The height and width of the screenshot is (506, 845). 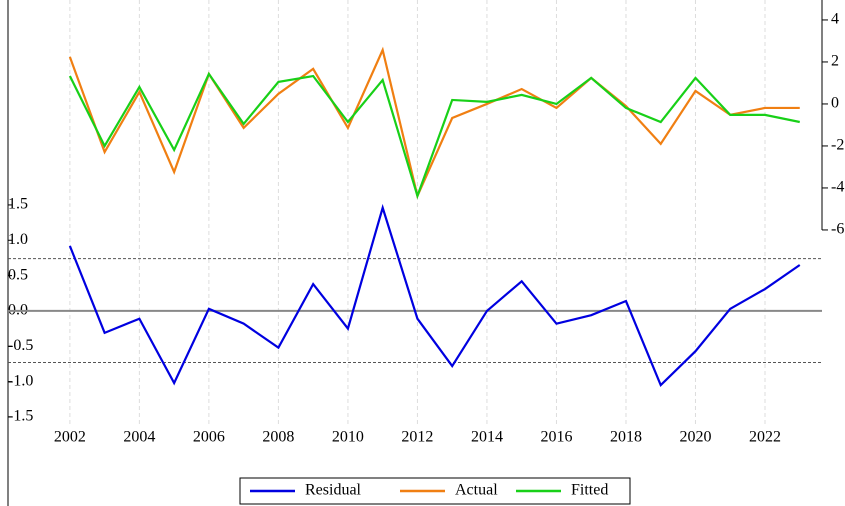 I want to click on x-tick-label: 2006, so click(x=209, y=437).